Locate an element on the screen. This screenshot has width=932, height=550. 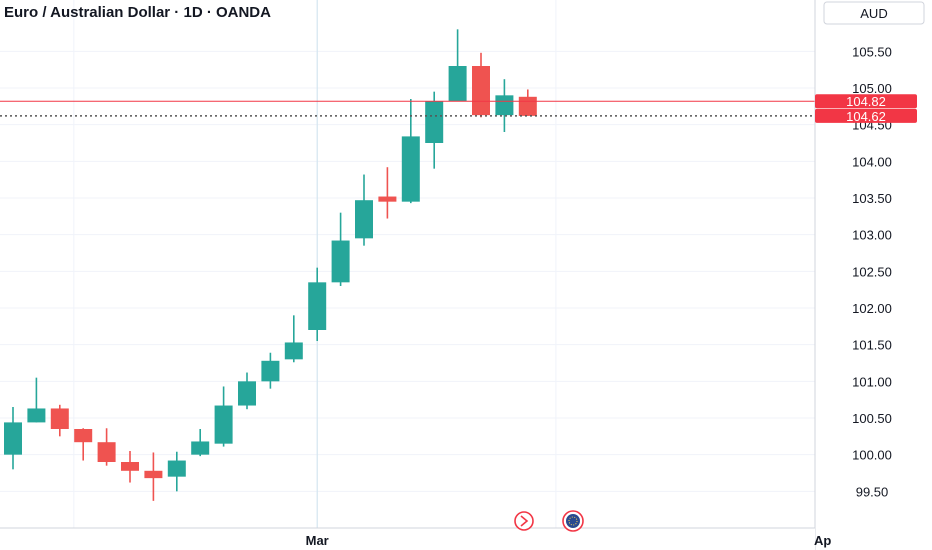
price-axis-bg is located at coordinates (873, 275).